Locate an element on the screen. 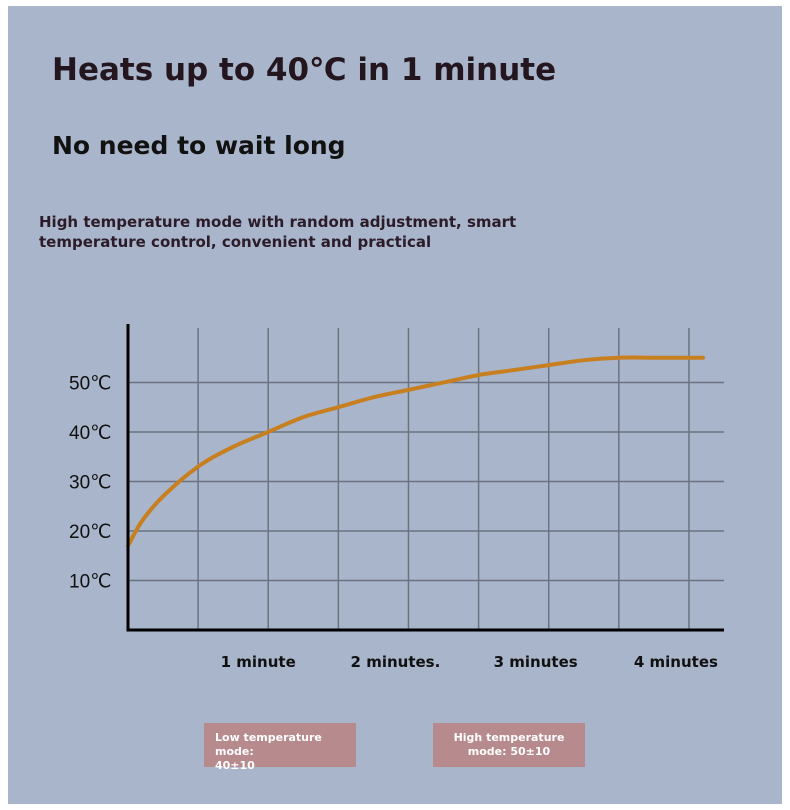  y-tick-label: 40℃ is located at coordinates (90, 433).